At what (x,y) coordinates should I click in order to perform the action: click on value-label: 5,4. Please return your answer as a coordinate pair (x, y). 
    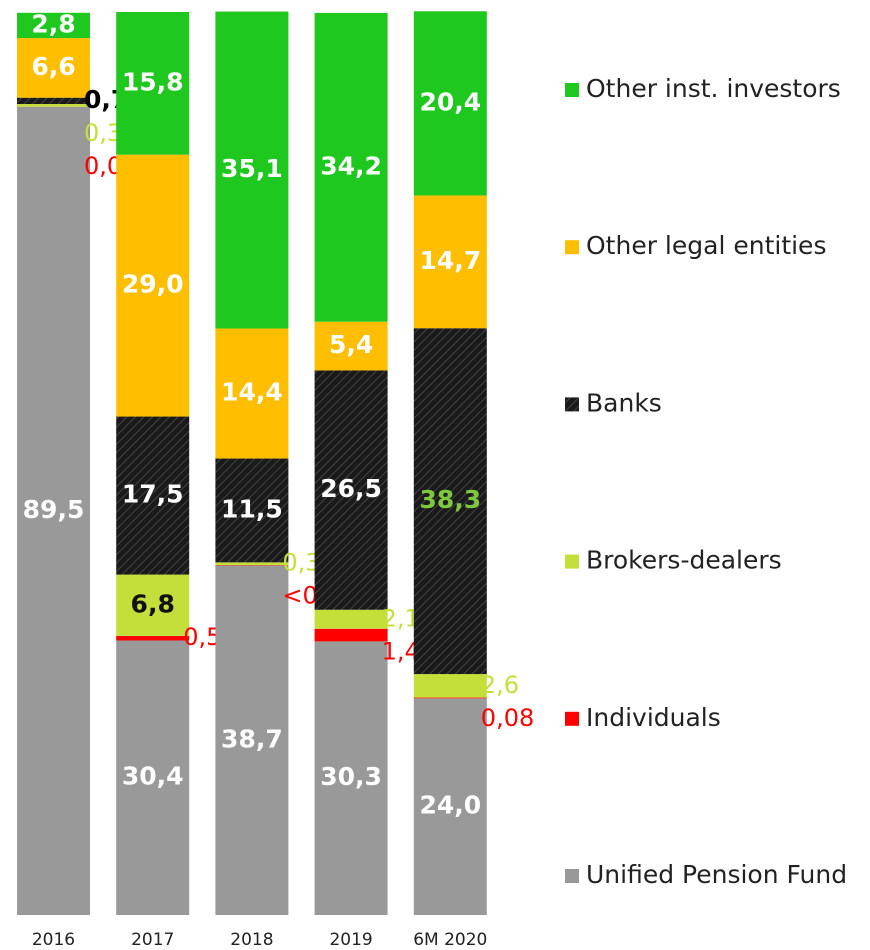
    Looking at the image, I should click on (351, 344).